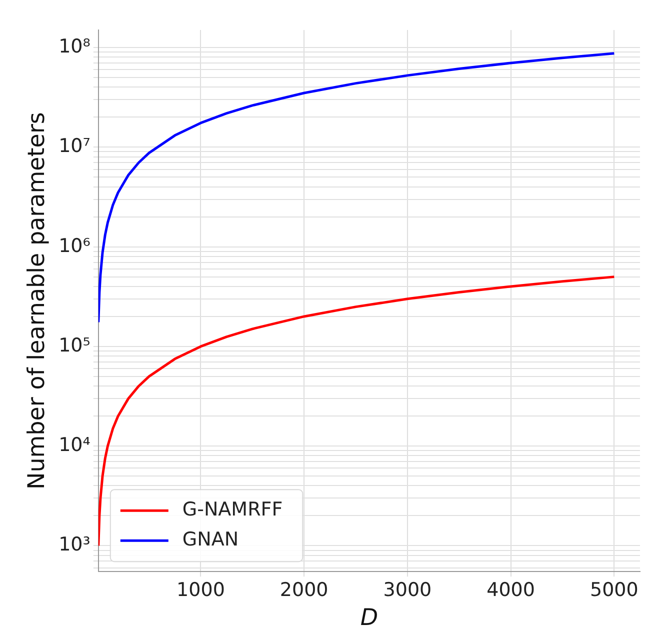 This screenshot has width=650, height=637. I want to click on x-tick-label: 4000, so click(510, 589).